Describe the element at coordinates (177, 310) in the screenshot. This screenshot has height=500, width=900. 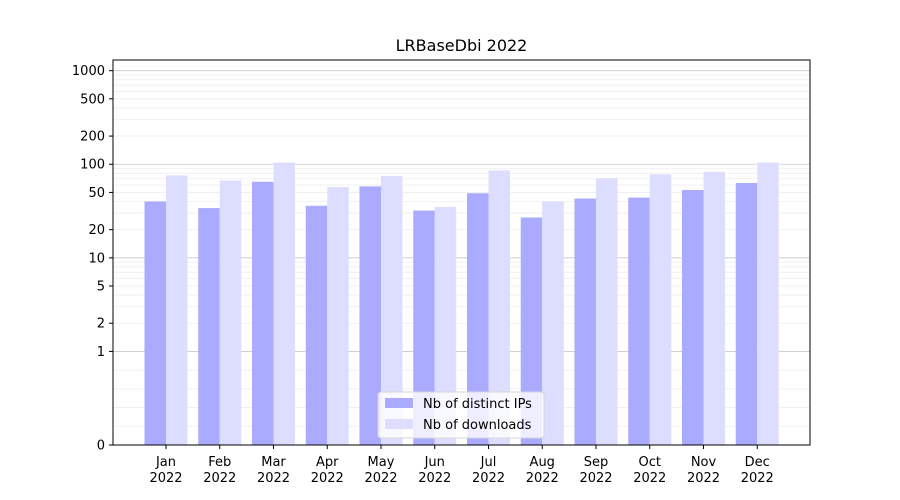
I see `bar-downloads-jan` at that location.